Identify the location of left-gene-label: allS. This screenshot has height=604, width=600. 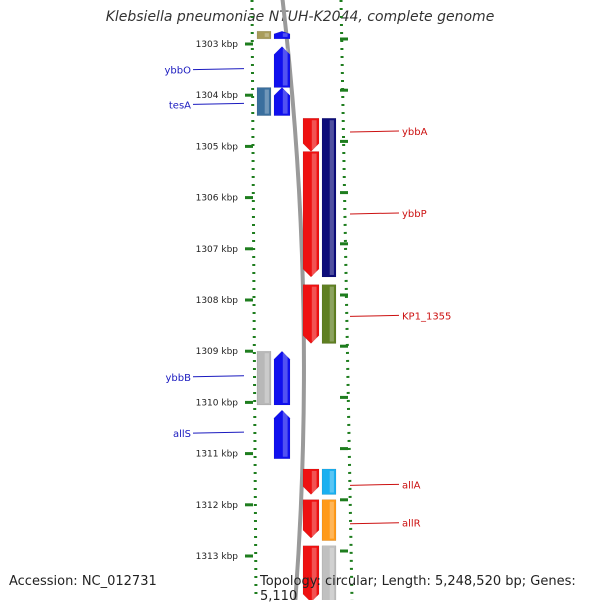
(182, 434).